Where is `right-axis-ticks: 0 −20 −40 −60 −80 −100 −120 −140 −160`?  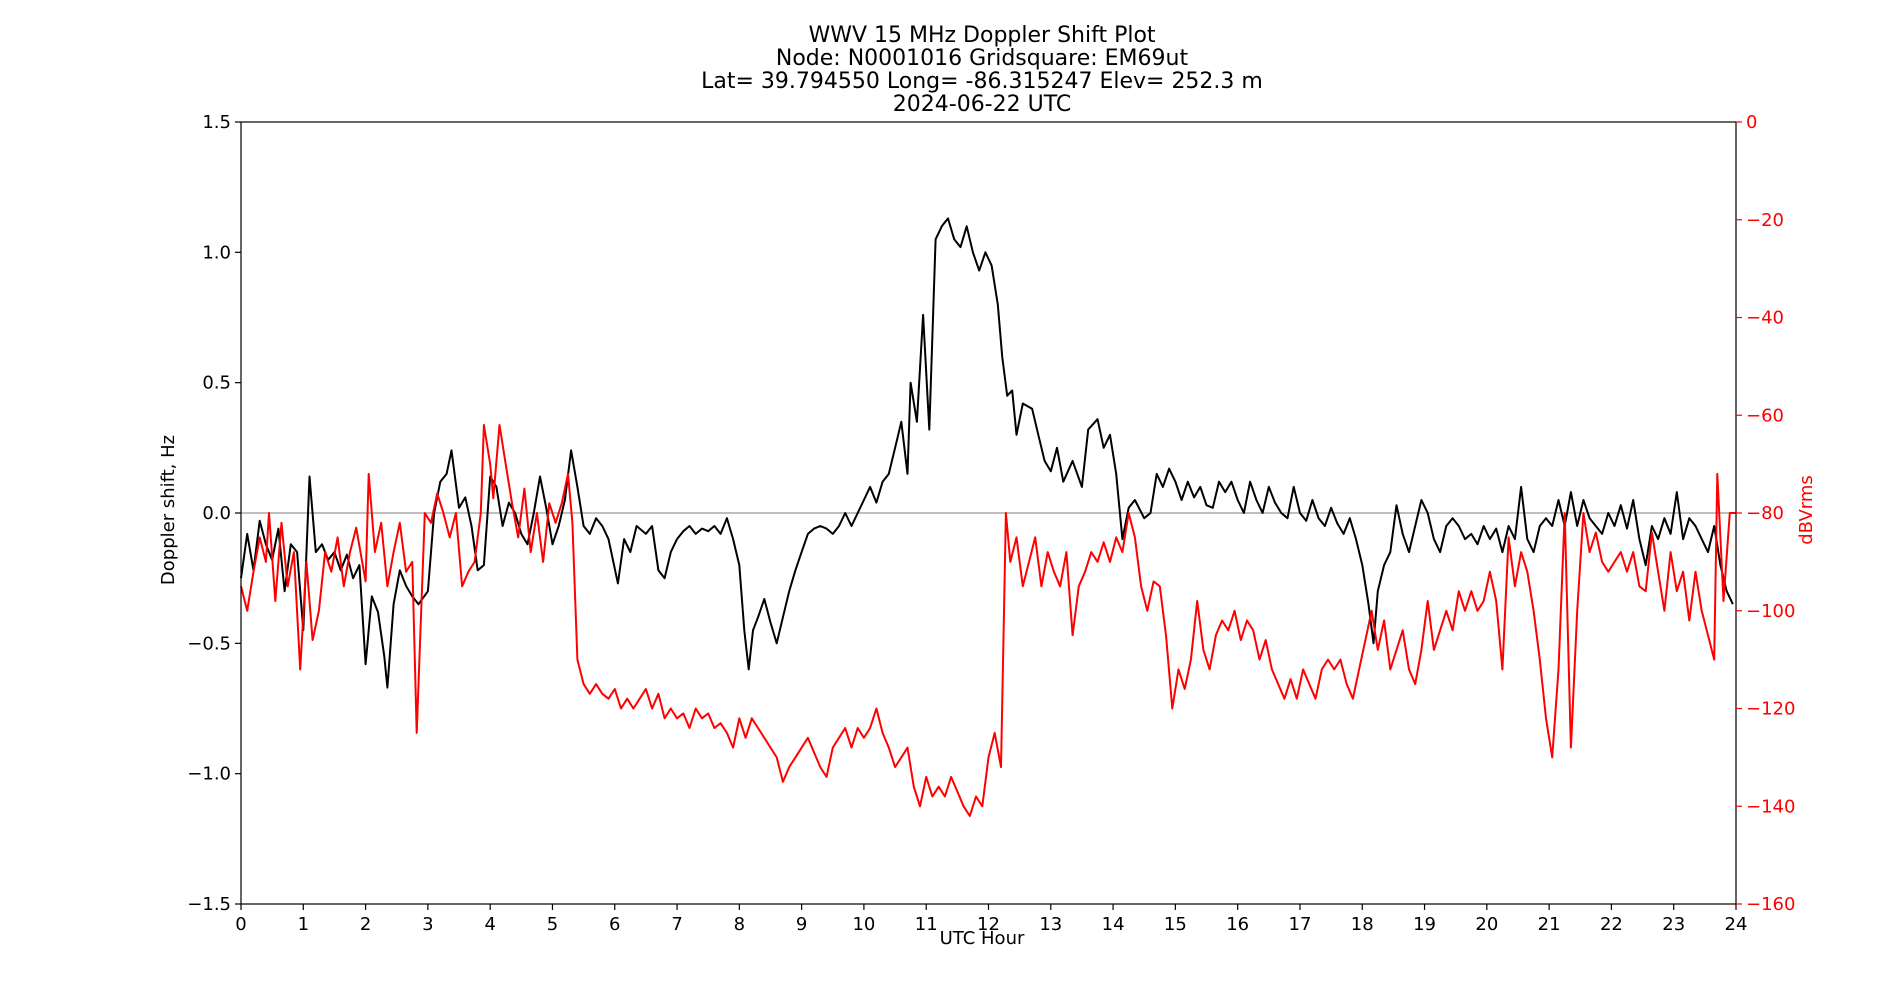 right-axis-ticks: 0 −20 −40 −60 −80 −100 −120 −140 −160 is located at coordinates (1765, 513).